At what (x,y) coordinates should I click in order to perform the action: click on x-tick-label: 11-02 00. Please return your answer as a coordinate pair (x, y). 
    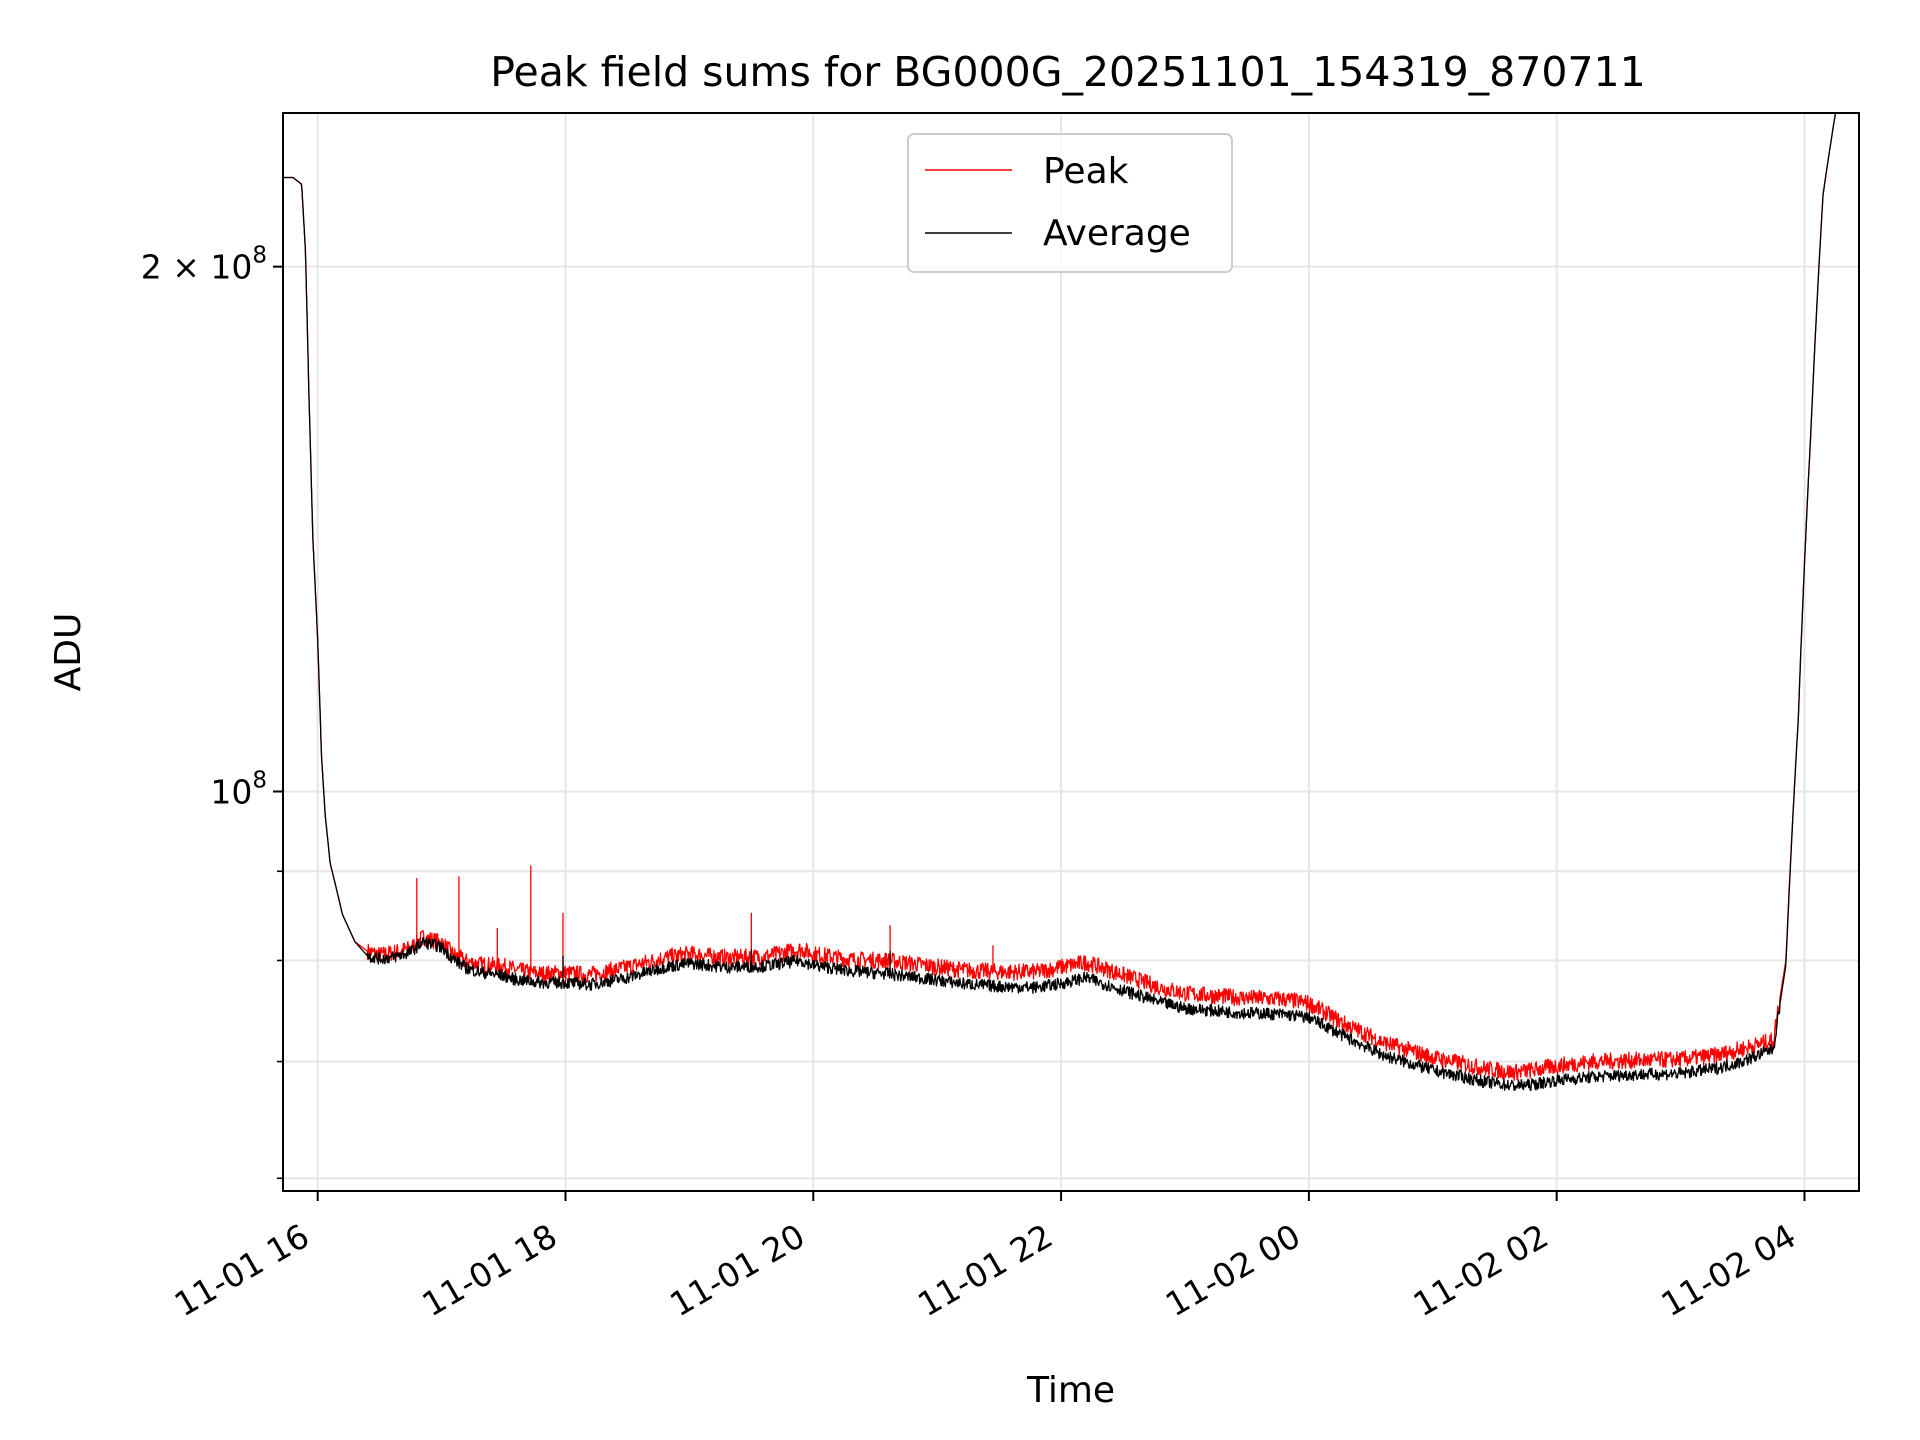
    Looking at the image, I should click on (1233, 1270).